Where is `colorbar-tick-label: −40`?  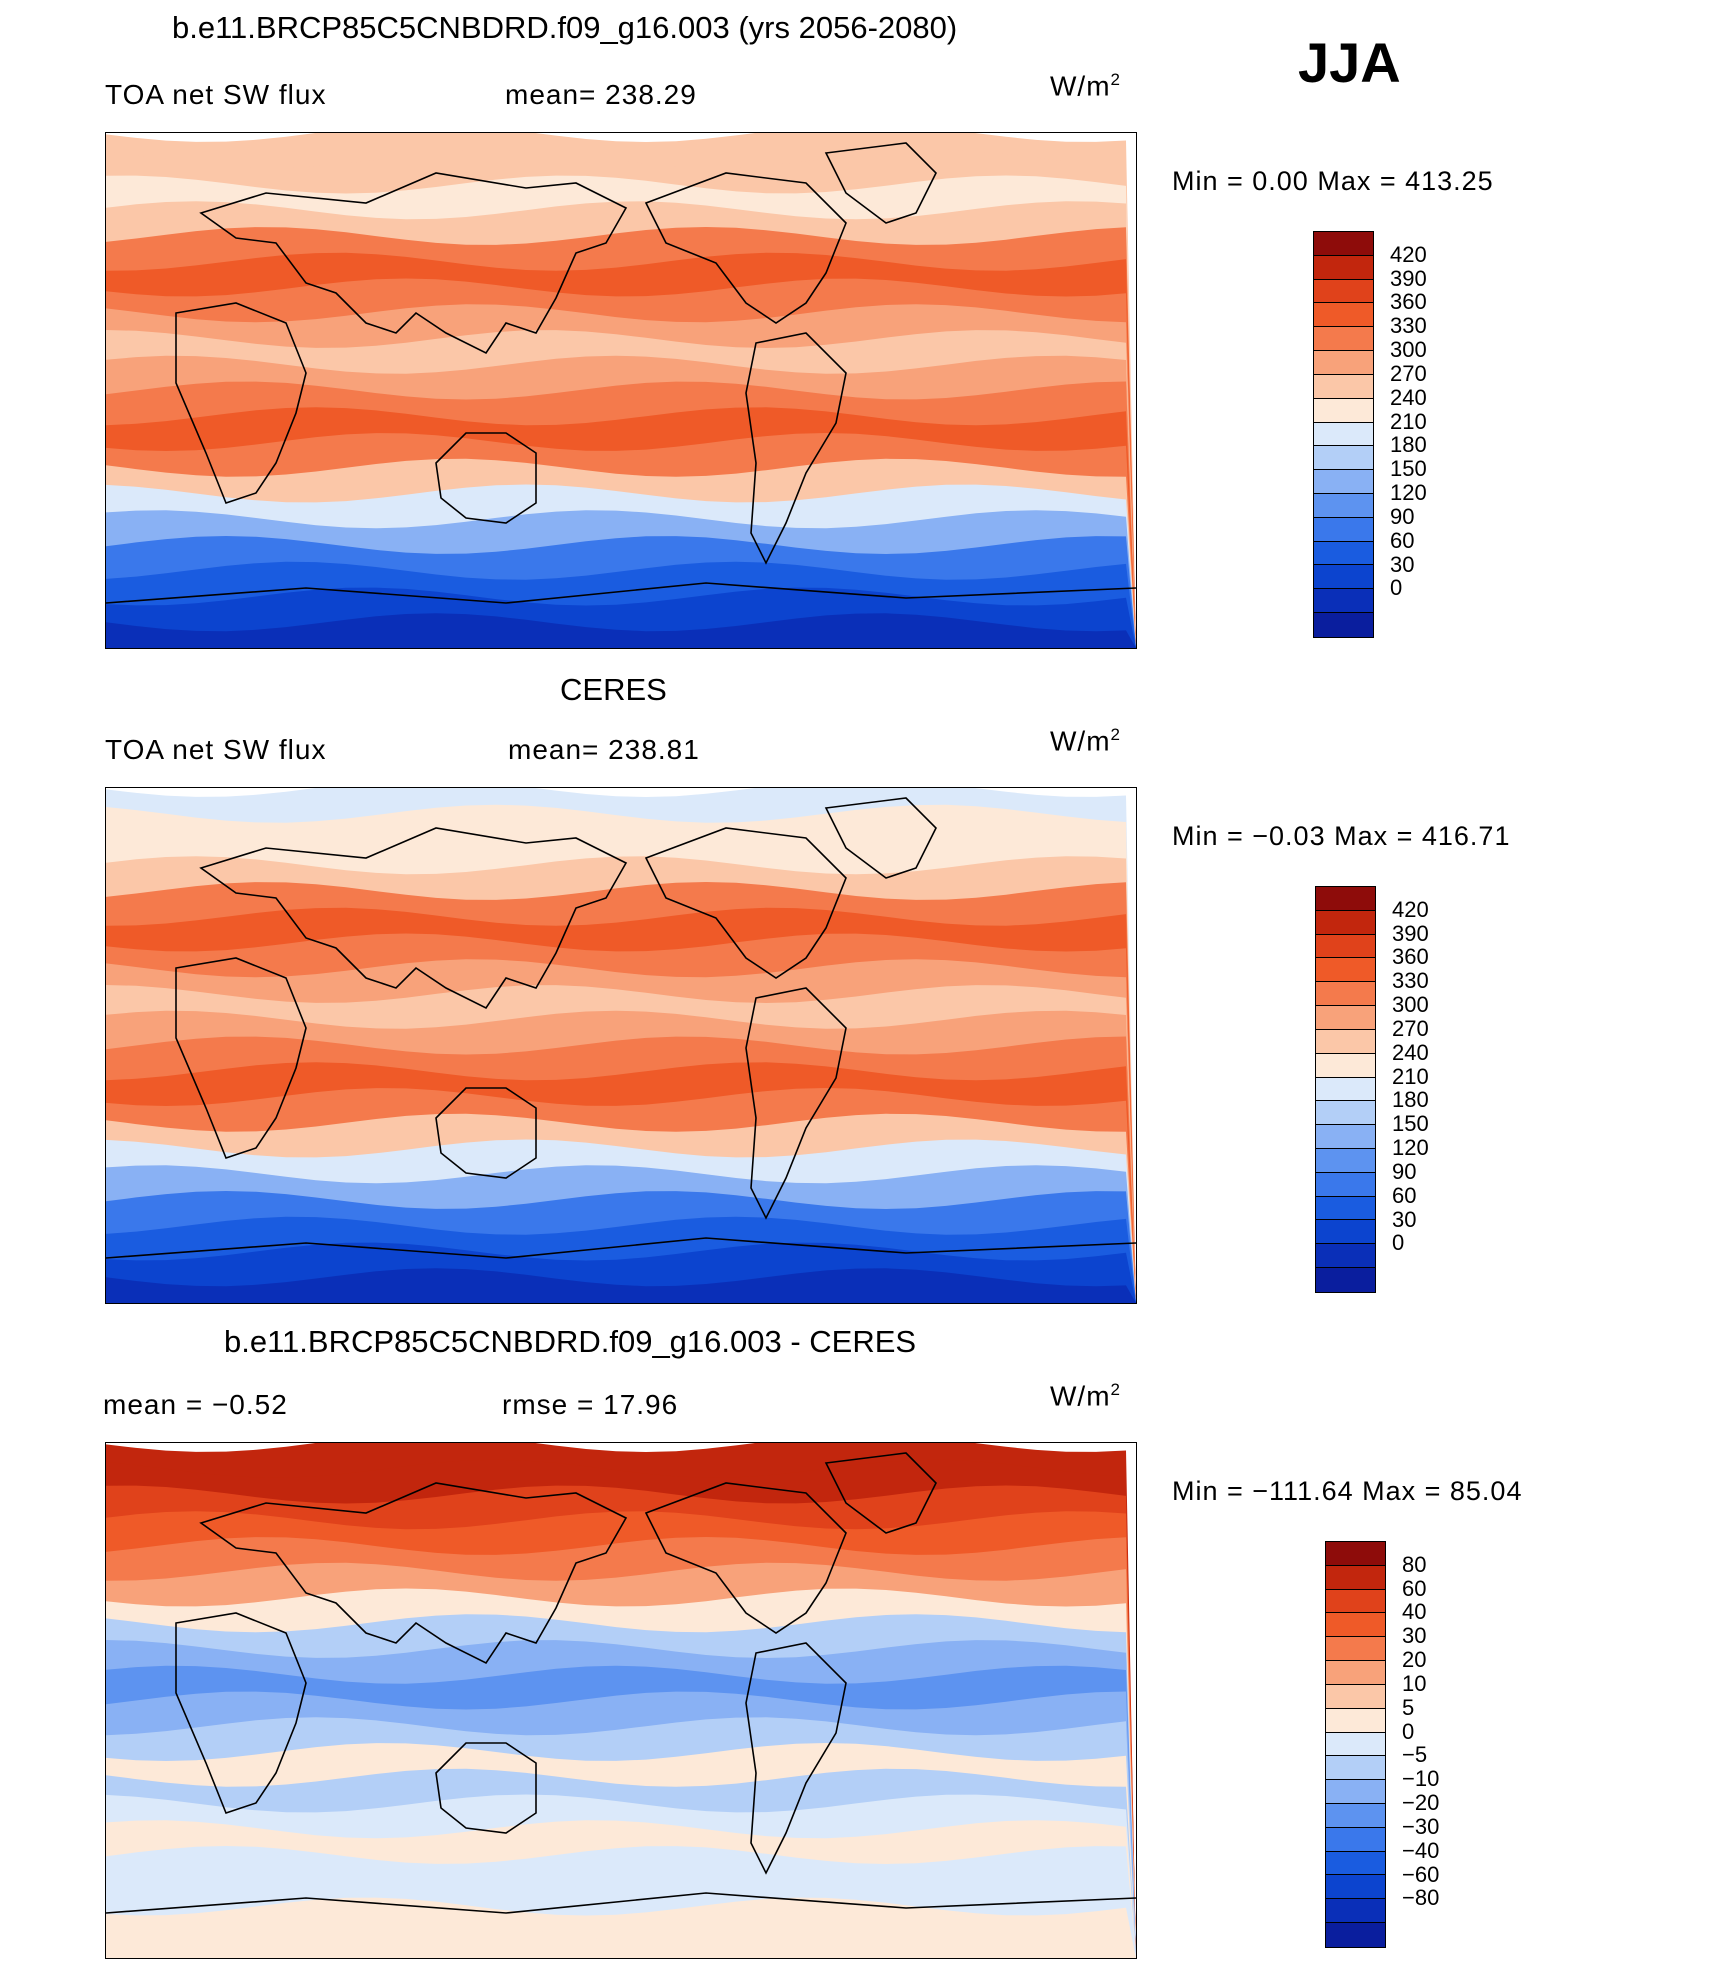 colorbar-tick-label: −40 is located at coordinates (1421, 1850).